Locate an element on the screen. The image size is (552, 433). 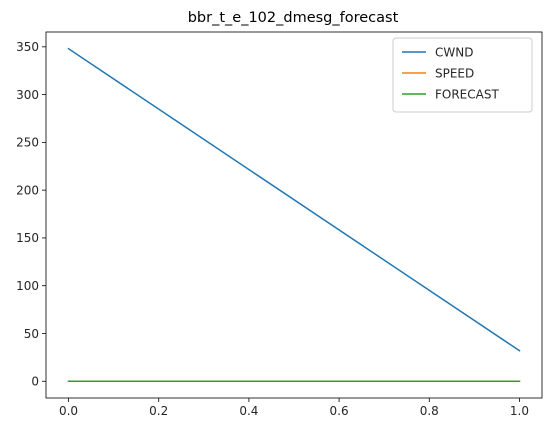
y-tick-label: 100 is located at coordinates (27, 286).